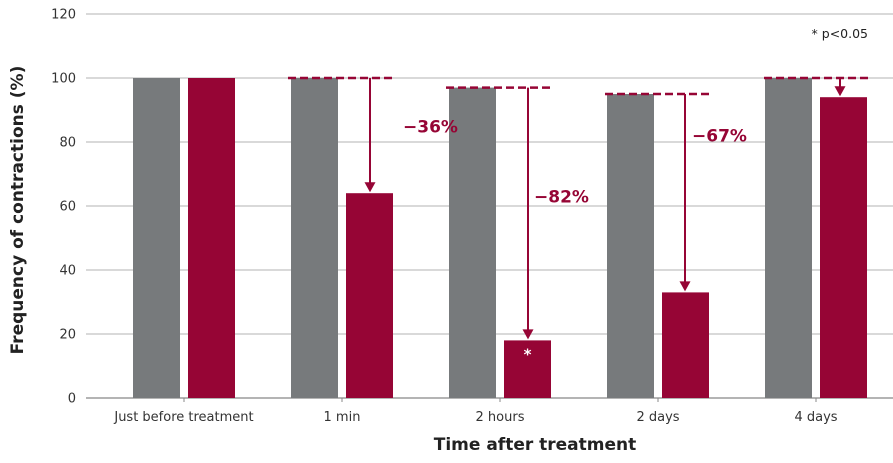  What do you see at coordinates (840, 33) in the screenshot?
I see `significance-note: * p<0.05` at bounding box center [840, 33].